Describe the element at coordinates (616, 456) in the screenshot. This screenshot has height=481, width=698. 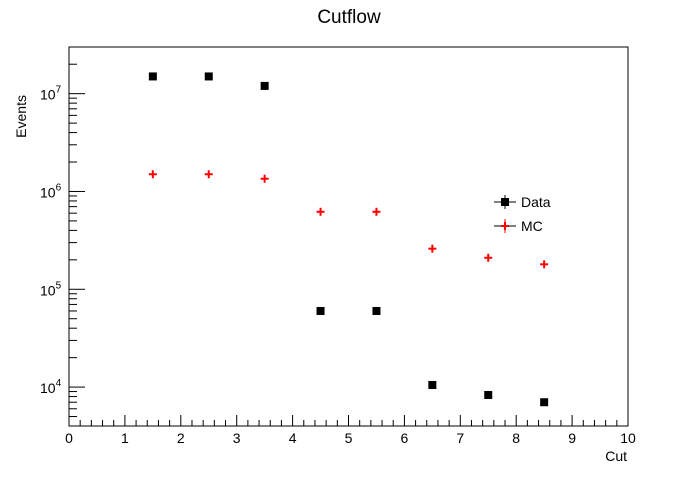
I see `x-axis-label: Cut` at that location.